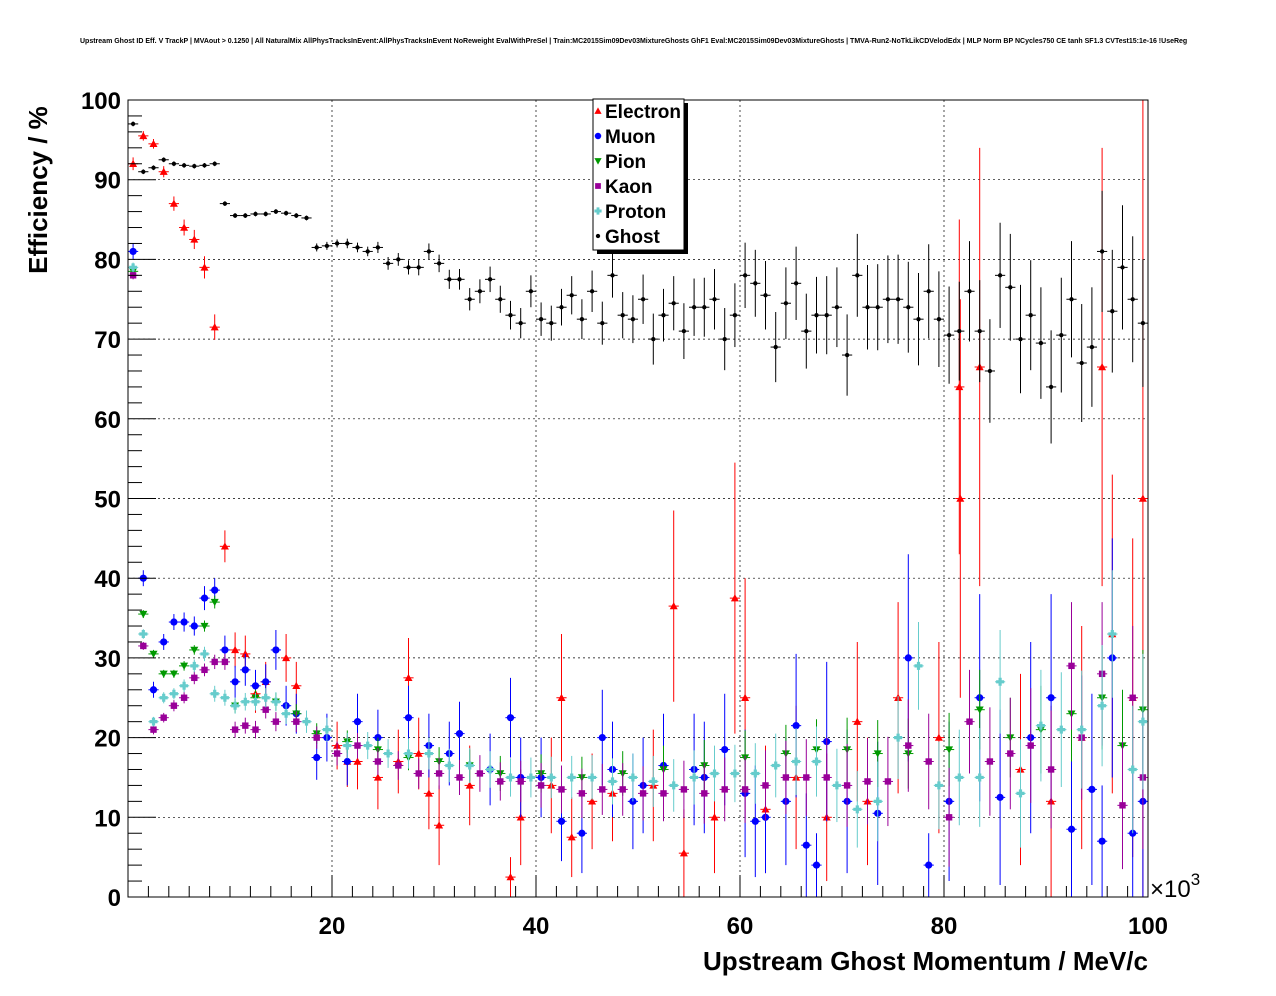  Describe the element at coordinates (598, 136) in the screenshot. I see `legend-marker` at that location.